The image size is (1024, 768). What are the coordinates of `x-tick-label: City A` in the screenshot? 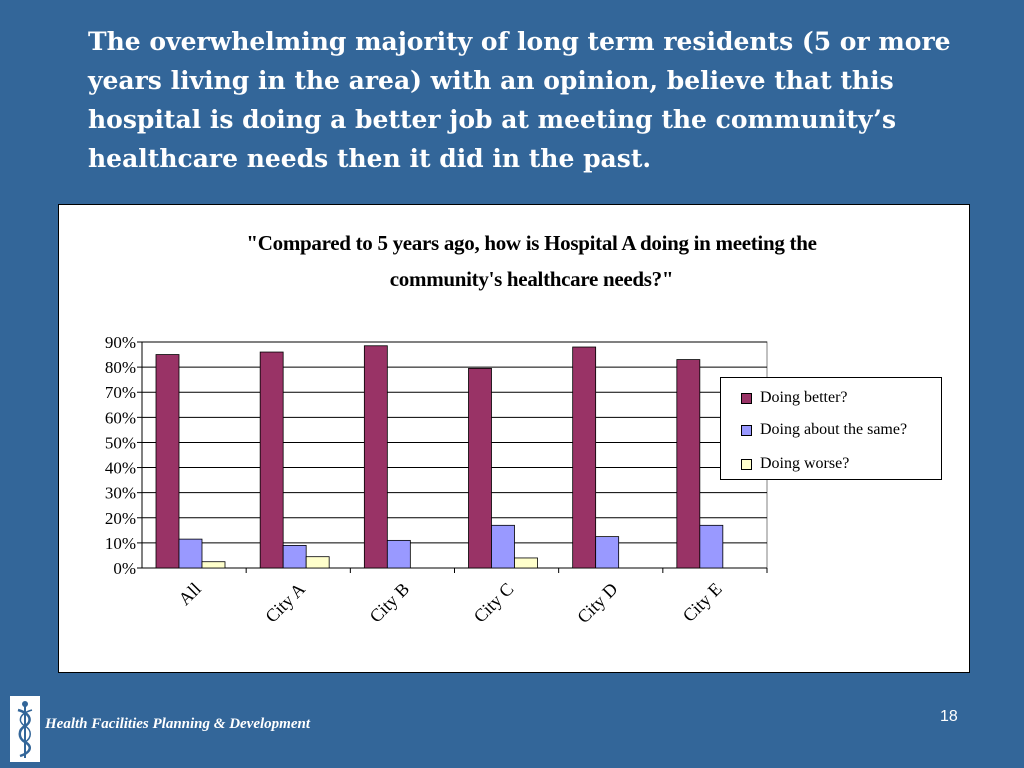 It's located at (285, 603).